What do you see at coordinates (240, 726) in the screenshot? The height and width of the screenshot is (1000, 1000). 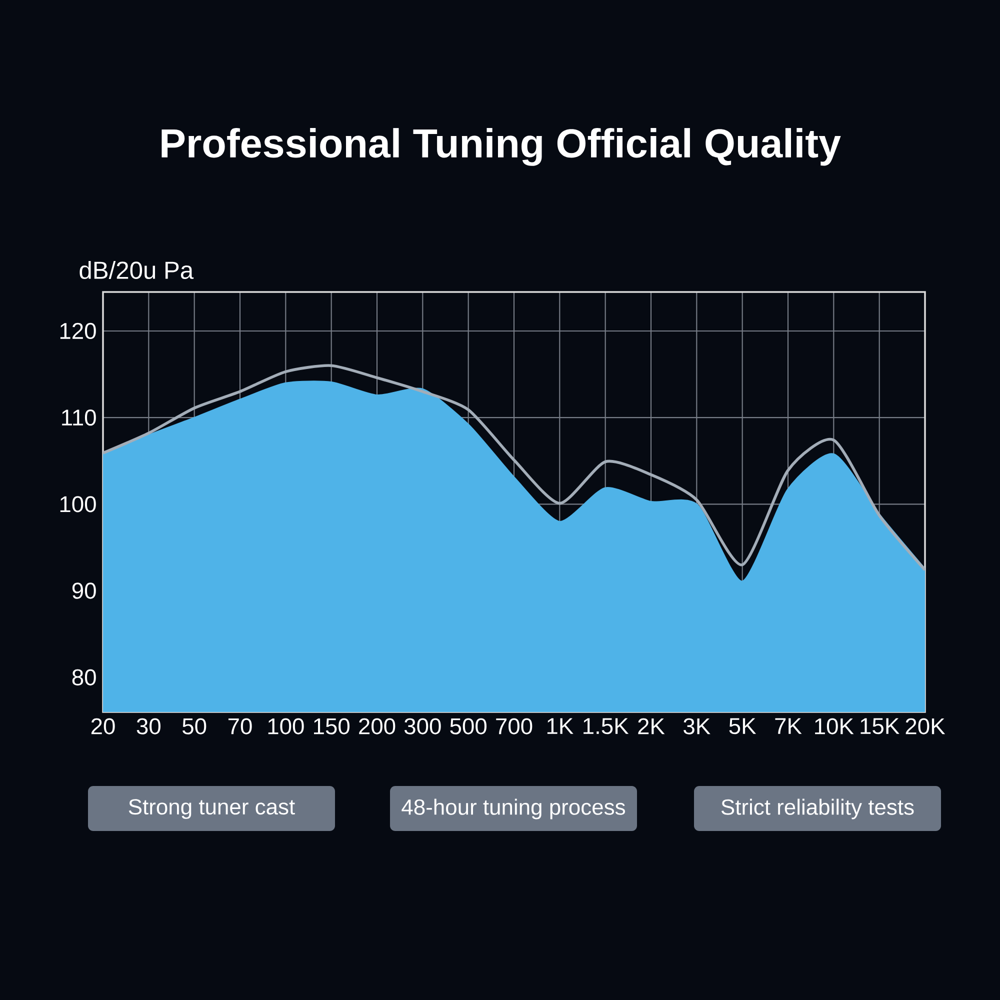 I see `x-tick-label: 70` at bounding box center [240, 726].